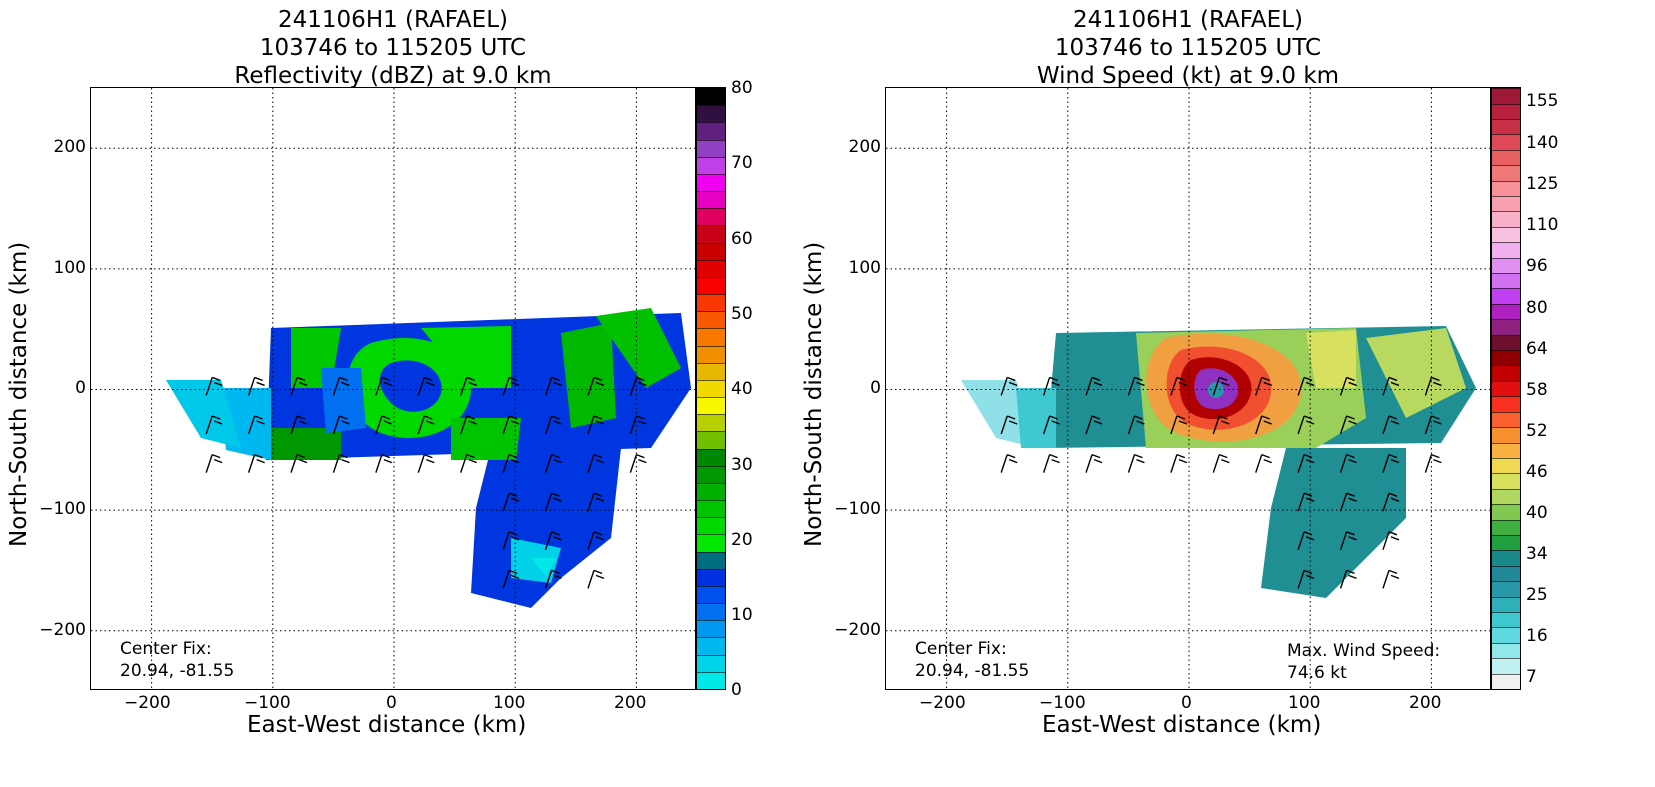 This screenshot has width=1655, height=787. What do you see at coordinates (391, 703) in the screenshot?
I see `x-tick: 0` at bounding box center [391, 703].